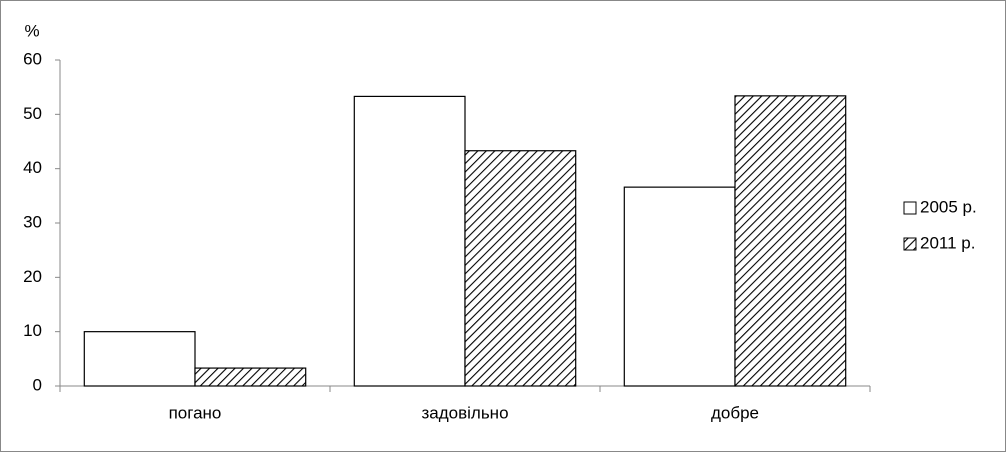  What do you see at coordinates (32, 113) in the screenshot?
I see `y-tick-label: 50` at bounding box center [32, 113].